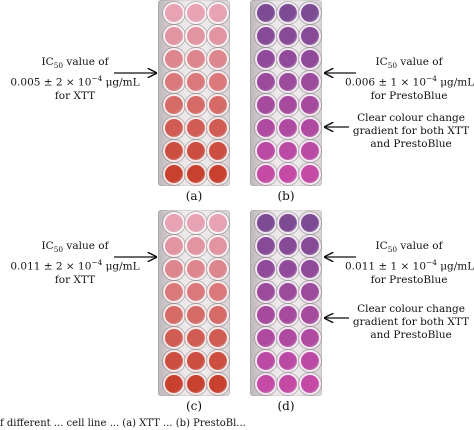  What do you see at coordinates (194, 406) in the screenshot?
I see `panel-label-c: (c)` at bounding box center [194, 406].